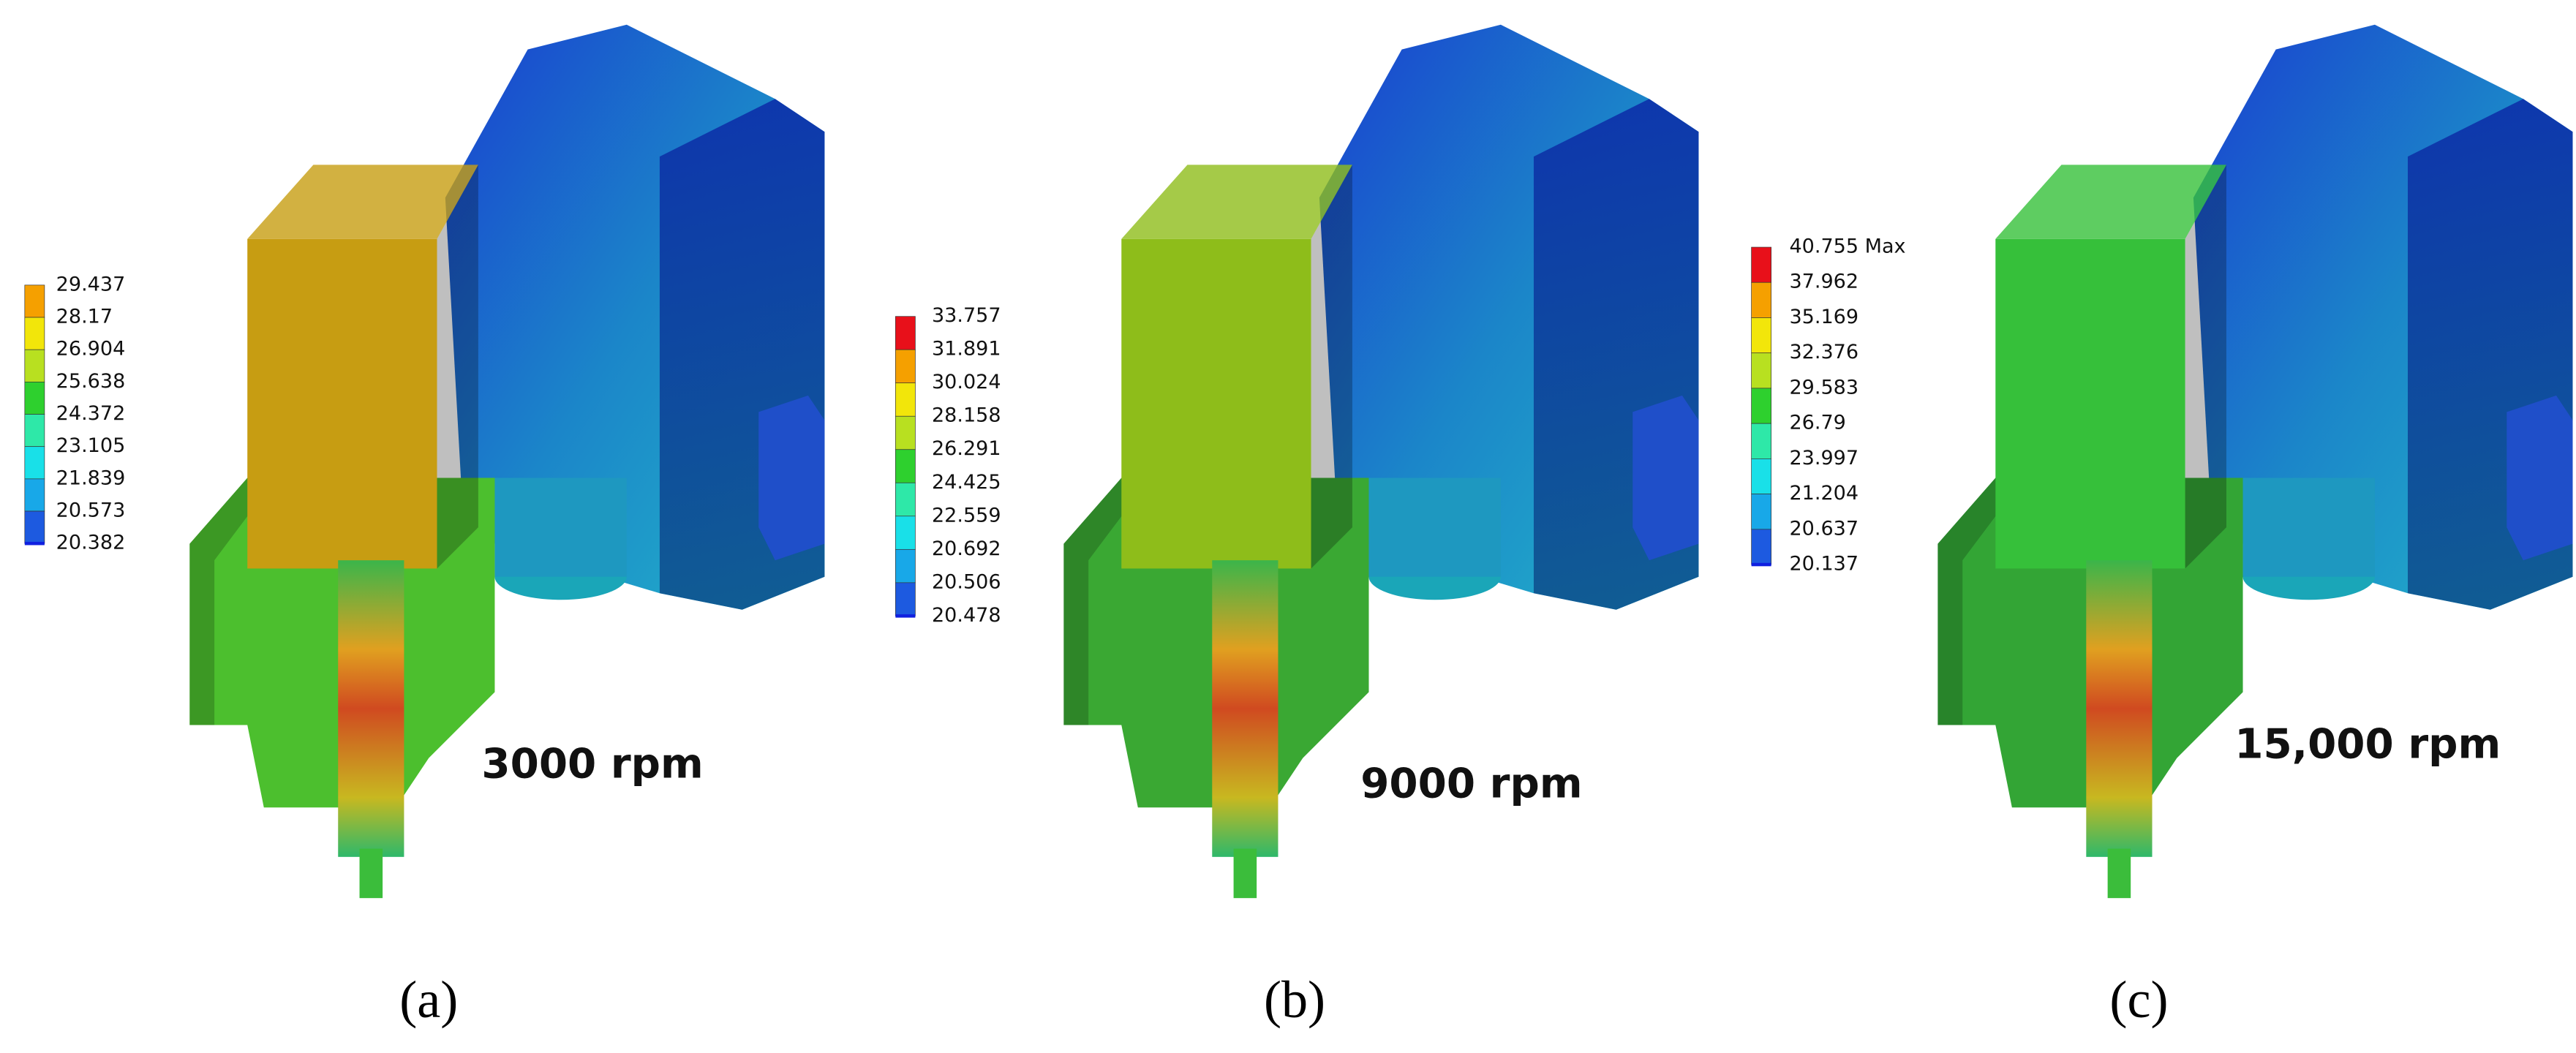  I want to click on legend-label: 25.638, so click(91, 381).